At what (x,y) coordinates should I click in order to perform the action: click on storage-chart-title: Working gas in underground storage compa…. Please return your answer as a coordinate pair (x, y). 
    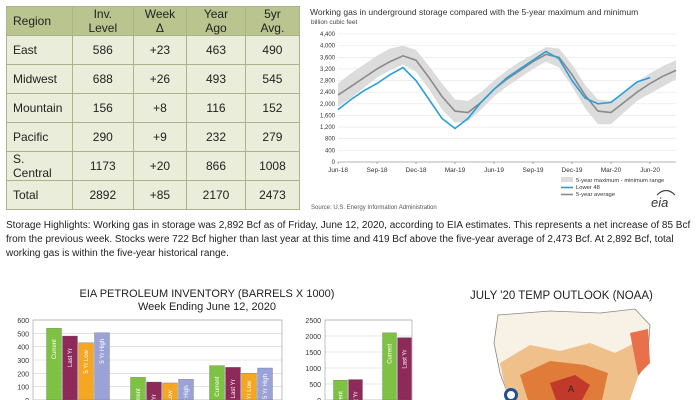
    Looking at the image, I should click on (474, 12).